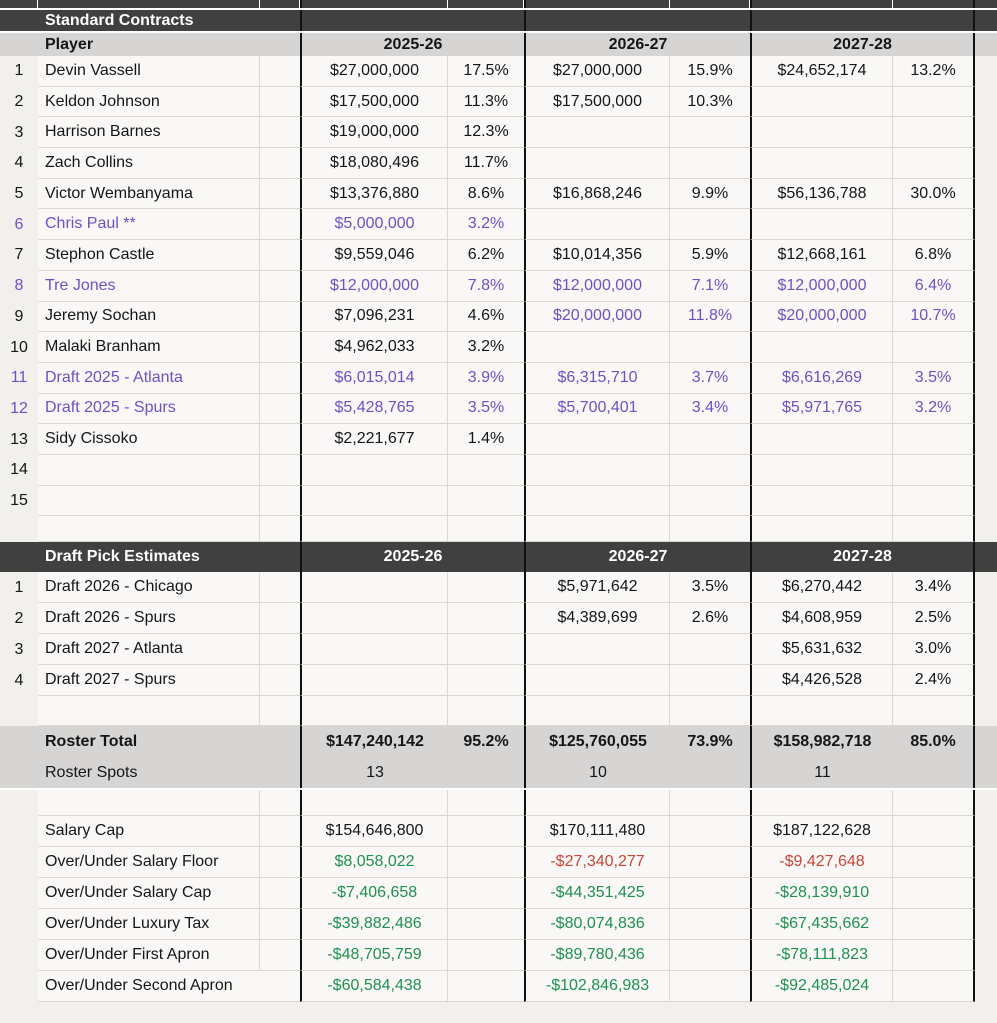 Image resolution: width=997 pixels, height=1023 pixels. Describe the element at coordinates (710, 71) in the screenshot. I see `pct-cell: 15.9%` at that location.